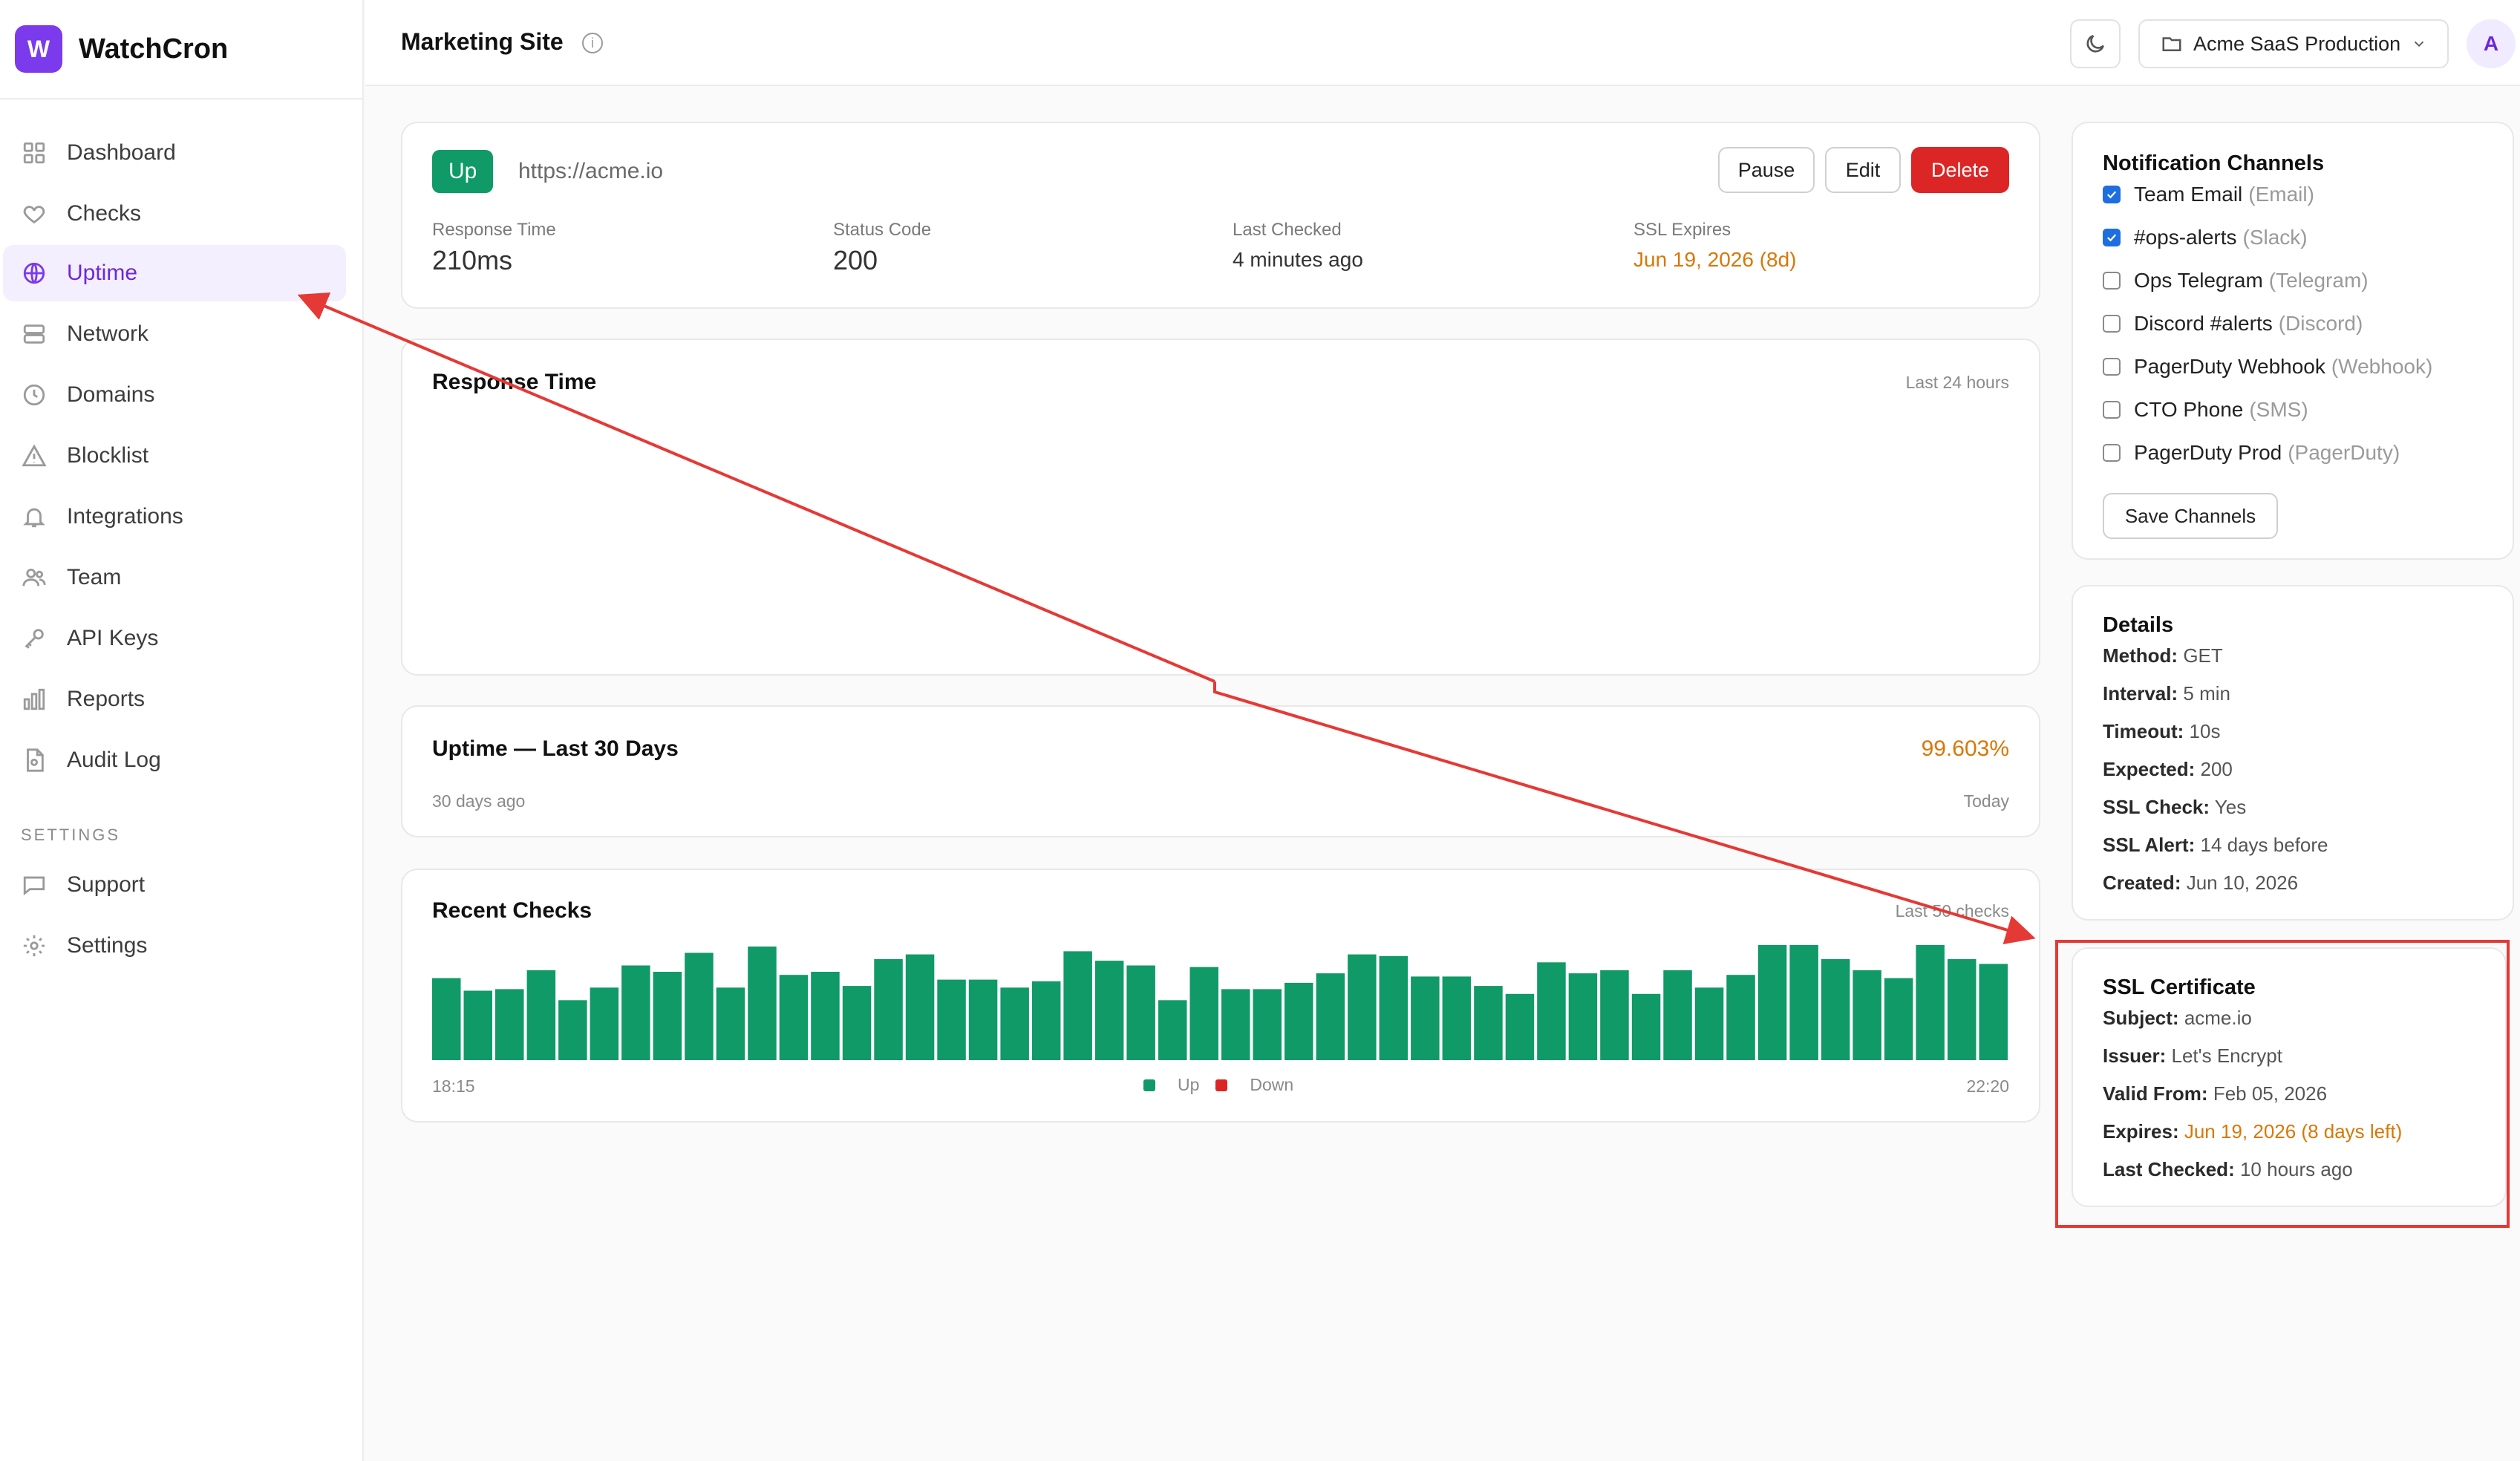 Image resolution: width=2520 pixels, height=1461 pixels. What do you see at coordinates (1189, 1084) in the screenshot?
I see `legend-up-label: Up` at bounding box center [1189, 1084].